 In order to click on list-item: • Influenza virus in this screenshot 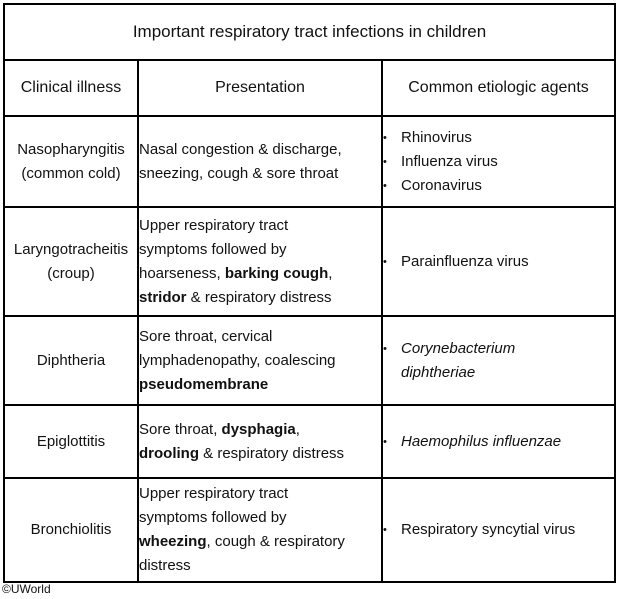, I will do `click(498, 162)`.